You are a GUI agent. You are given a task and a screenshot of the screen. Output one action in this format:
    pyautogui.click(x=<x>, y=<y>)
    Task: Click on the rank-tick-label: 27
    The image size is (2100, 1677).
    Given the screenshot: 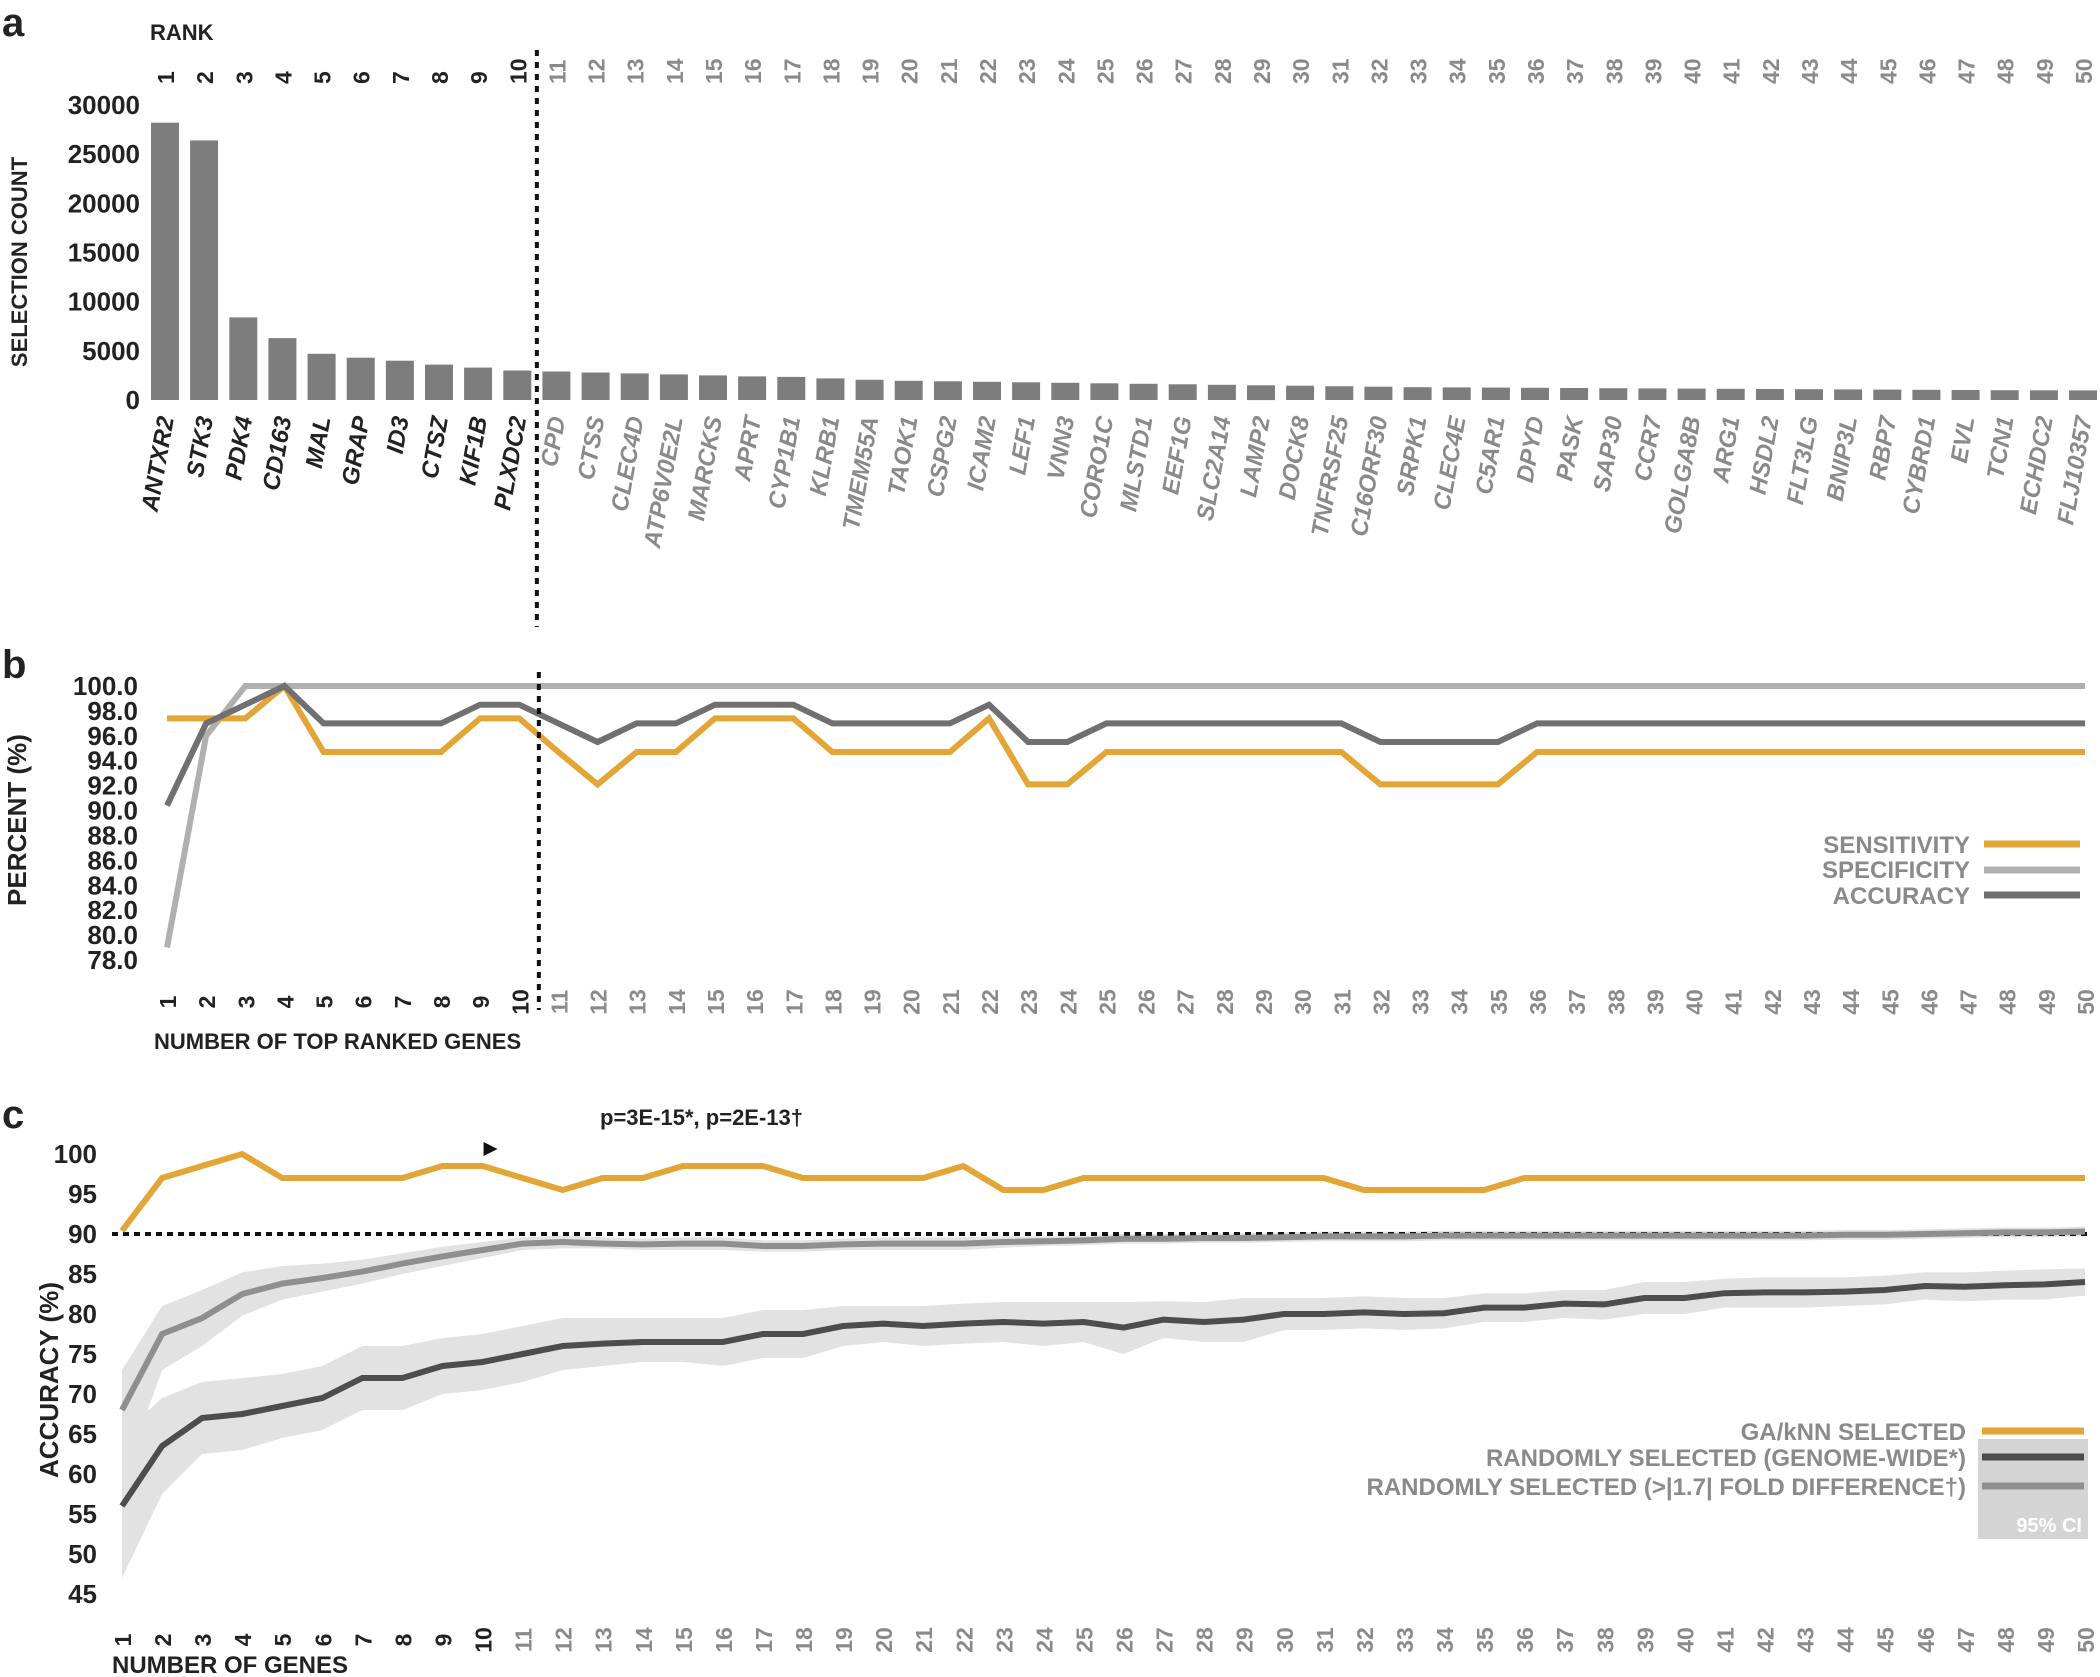 What is the action you would take?
    pyautogui.click(x=1184, y=71)
    